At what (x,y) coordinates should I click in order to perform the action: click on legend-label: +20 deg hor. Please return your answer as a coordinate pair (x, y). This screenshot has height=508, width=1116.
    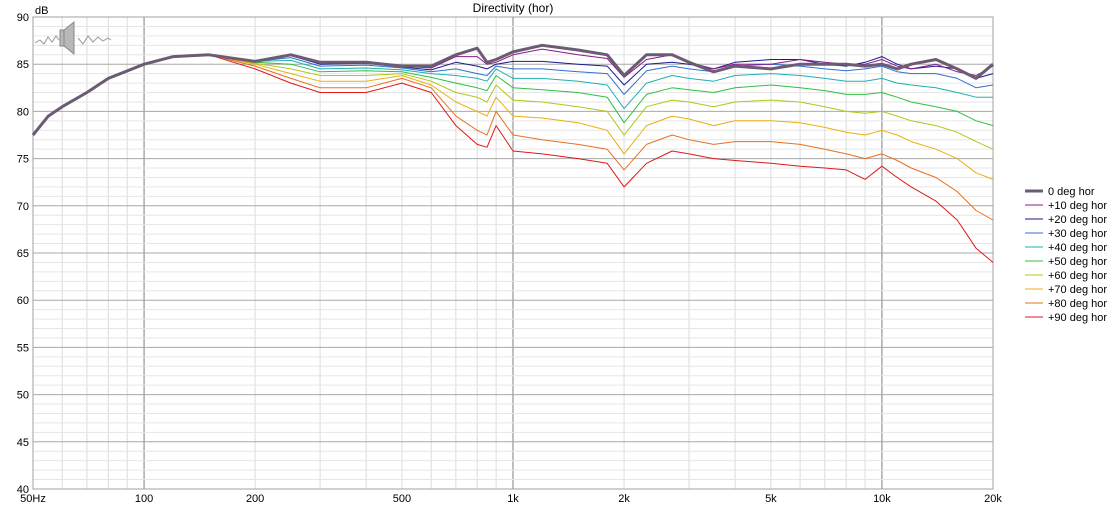
    Looking at the image, I should click on (1077, 220).